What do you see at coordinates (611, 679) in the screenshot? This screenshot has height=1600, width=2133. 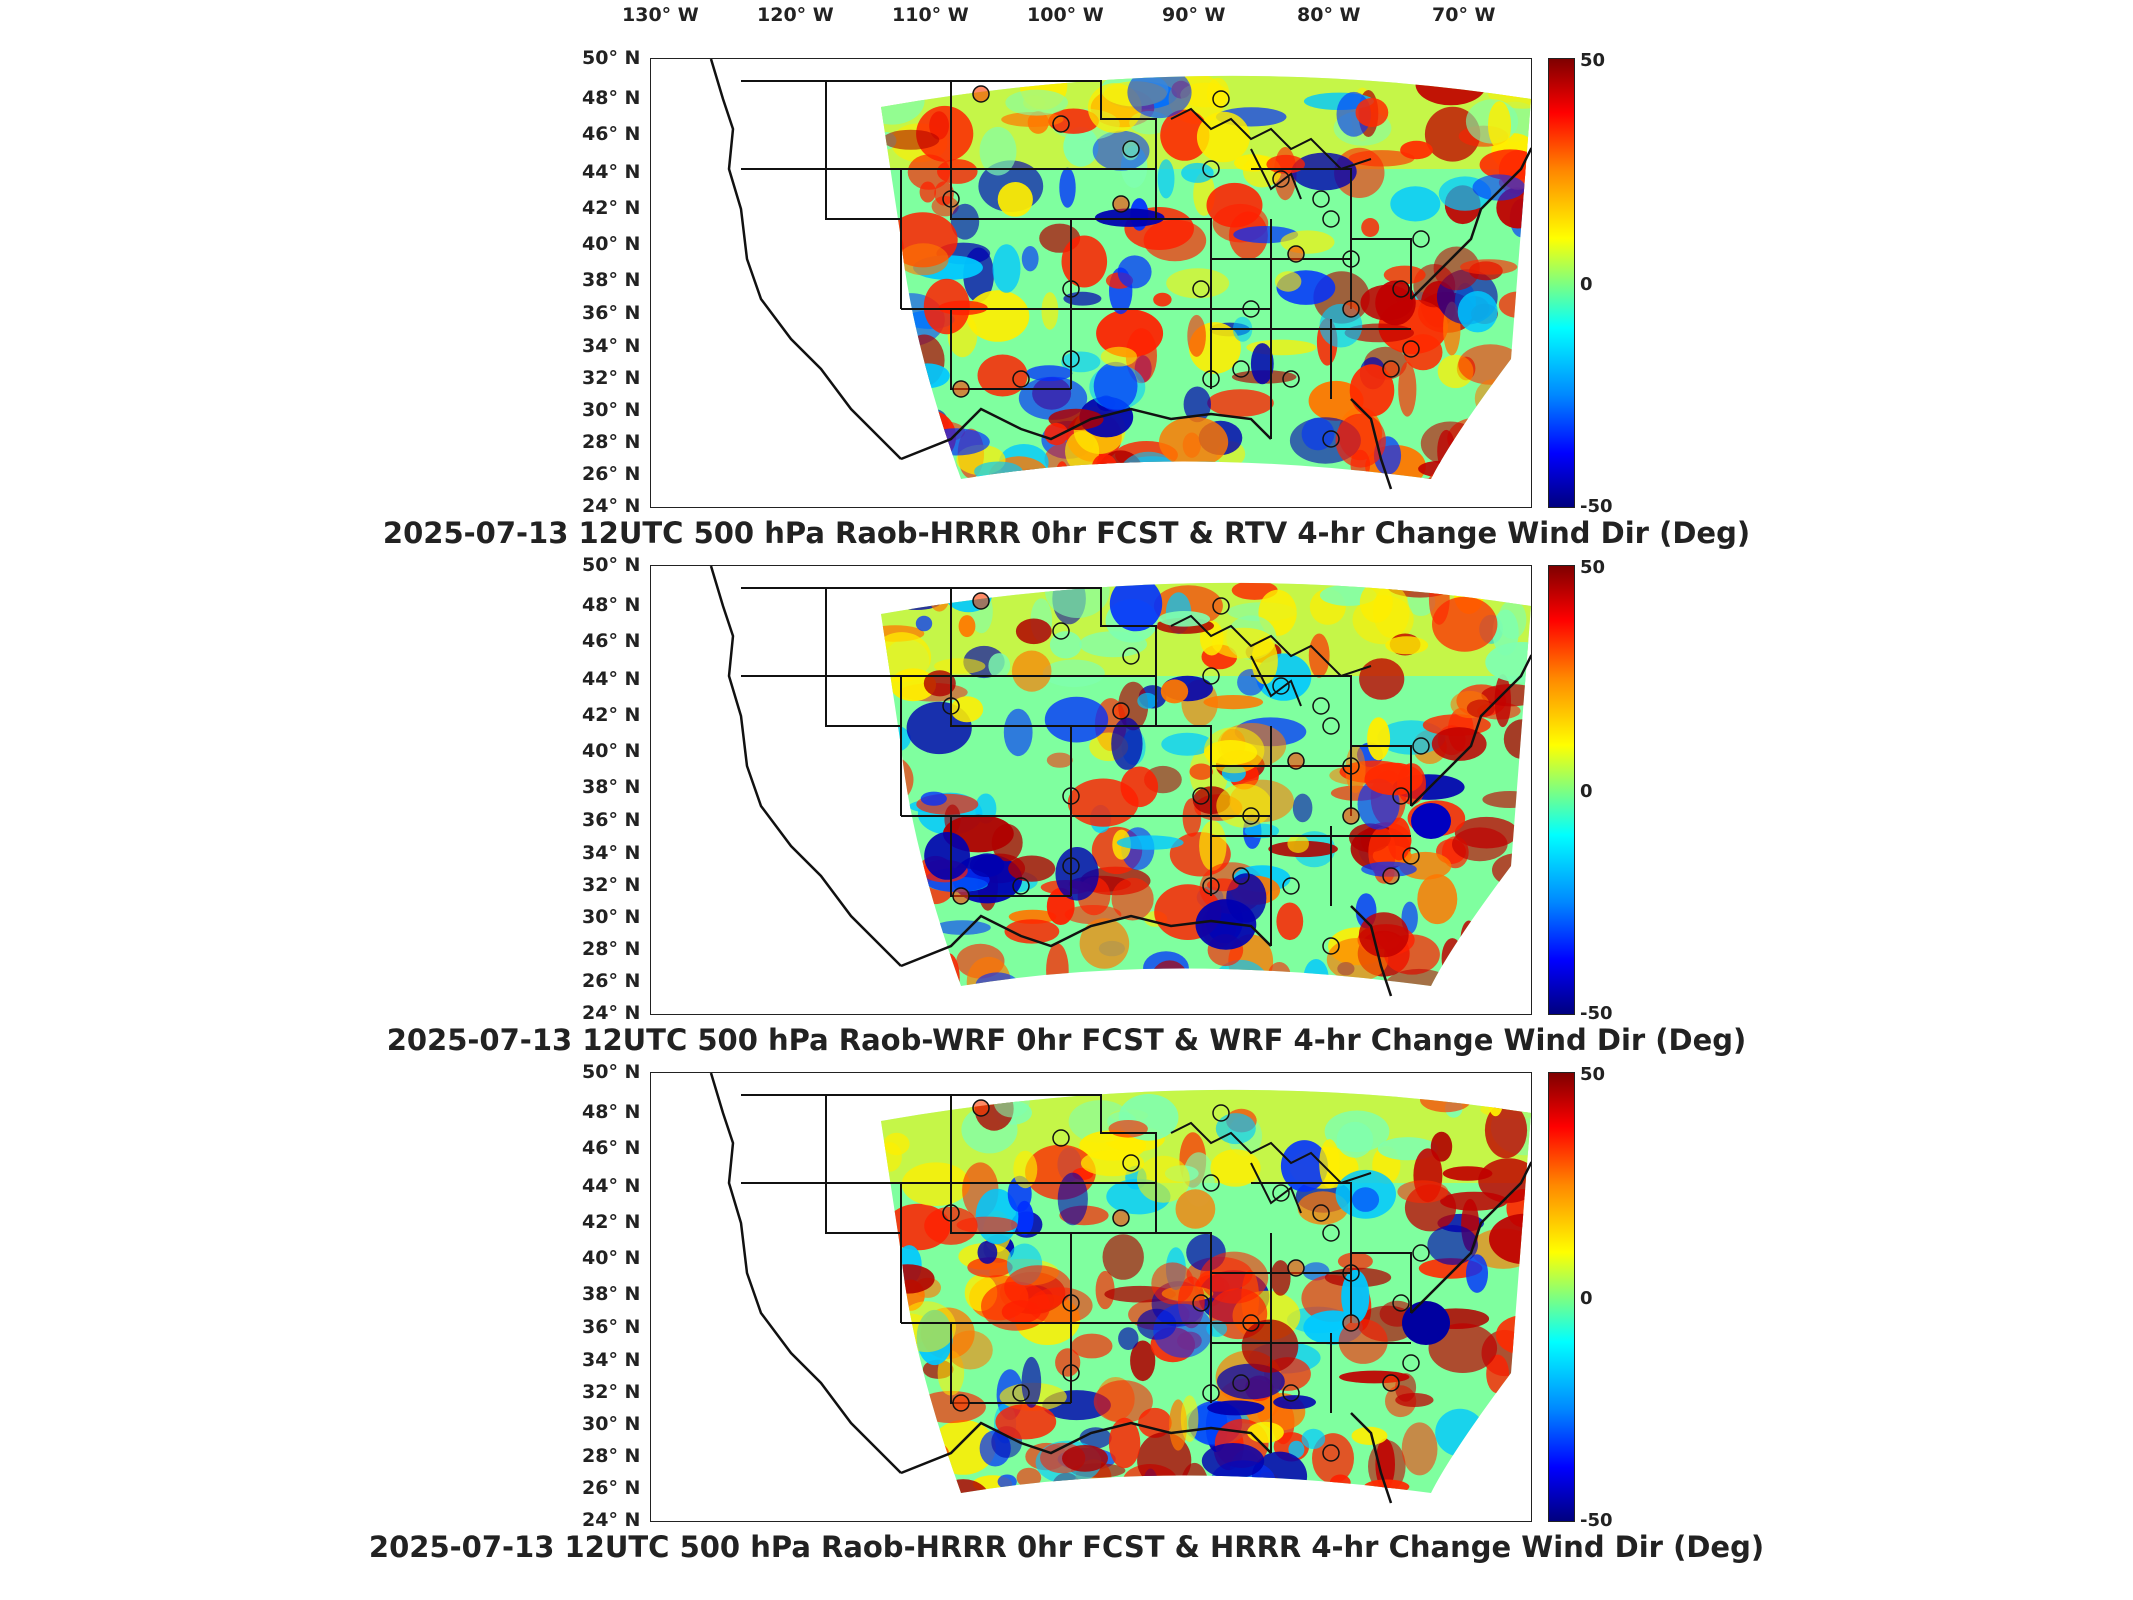 I see `lat-label: 44° N` at bounding box center [611, 679].